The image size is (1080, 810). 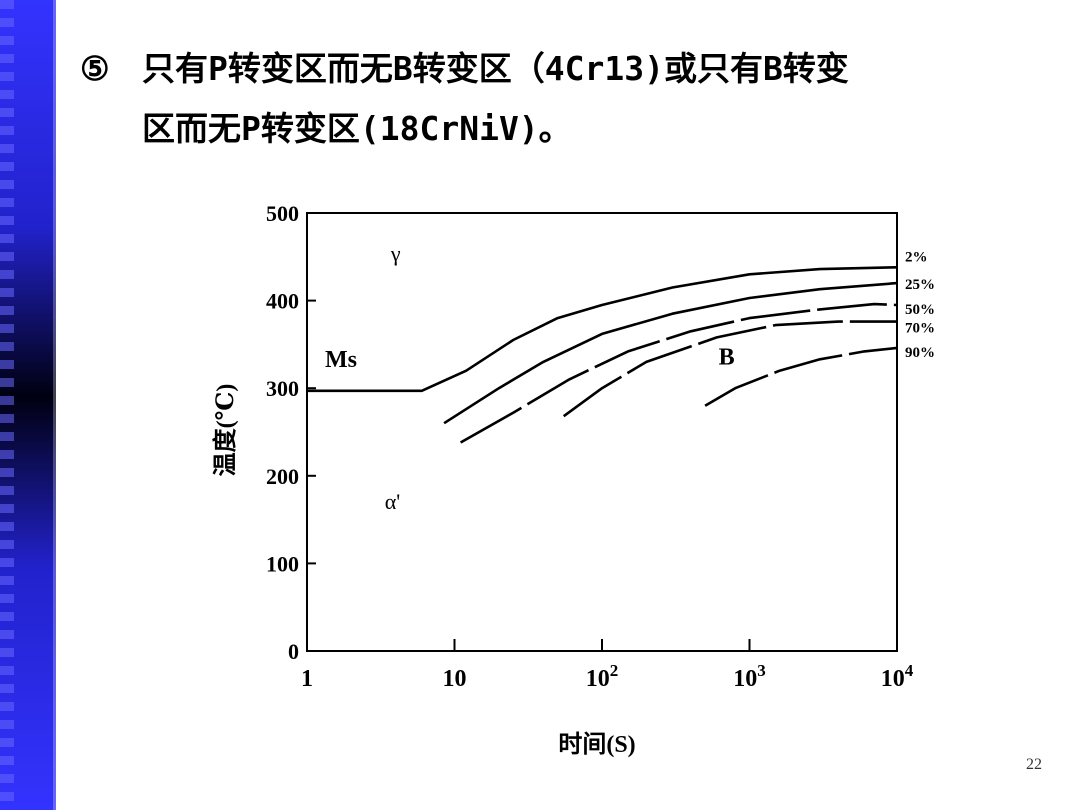 I want to click on y-tick-label: 300, so click(x=282, y=388).